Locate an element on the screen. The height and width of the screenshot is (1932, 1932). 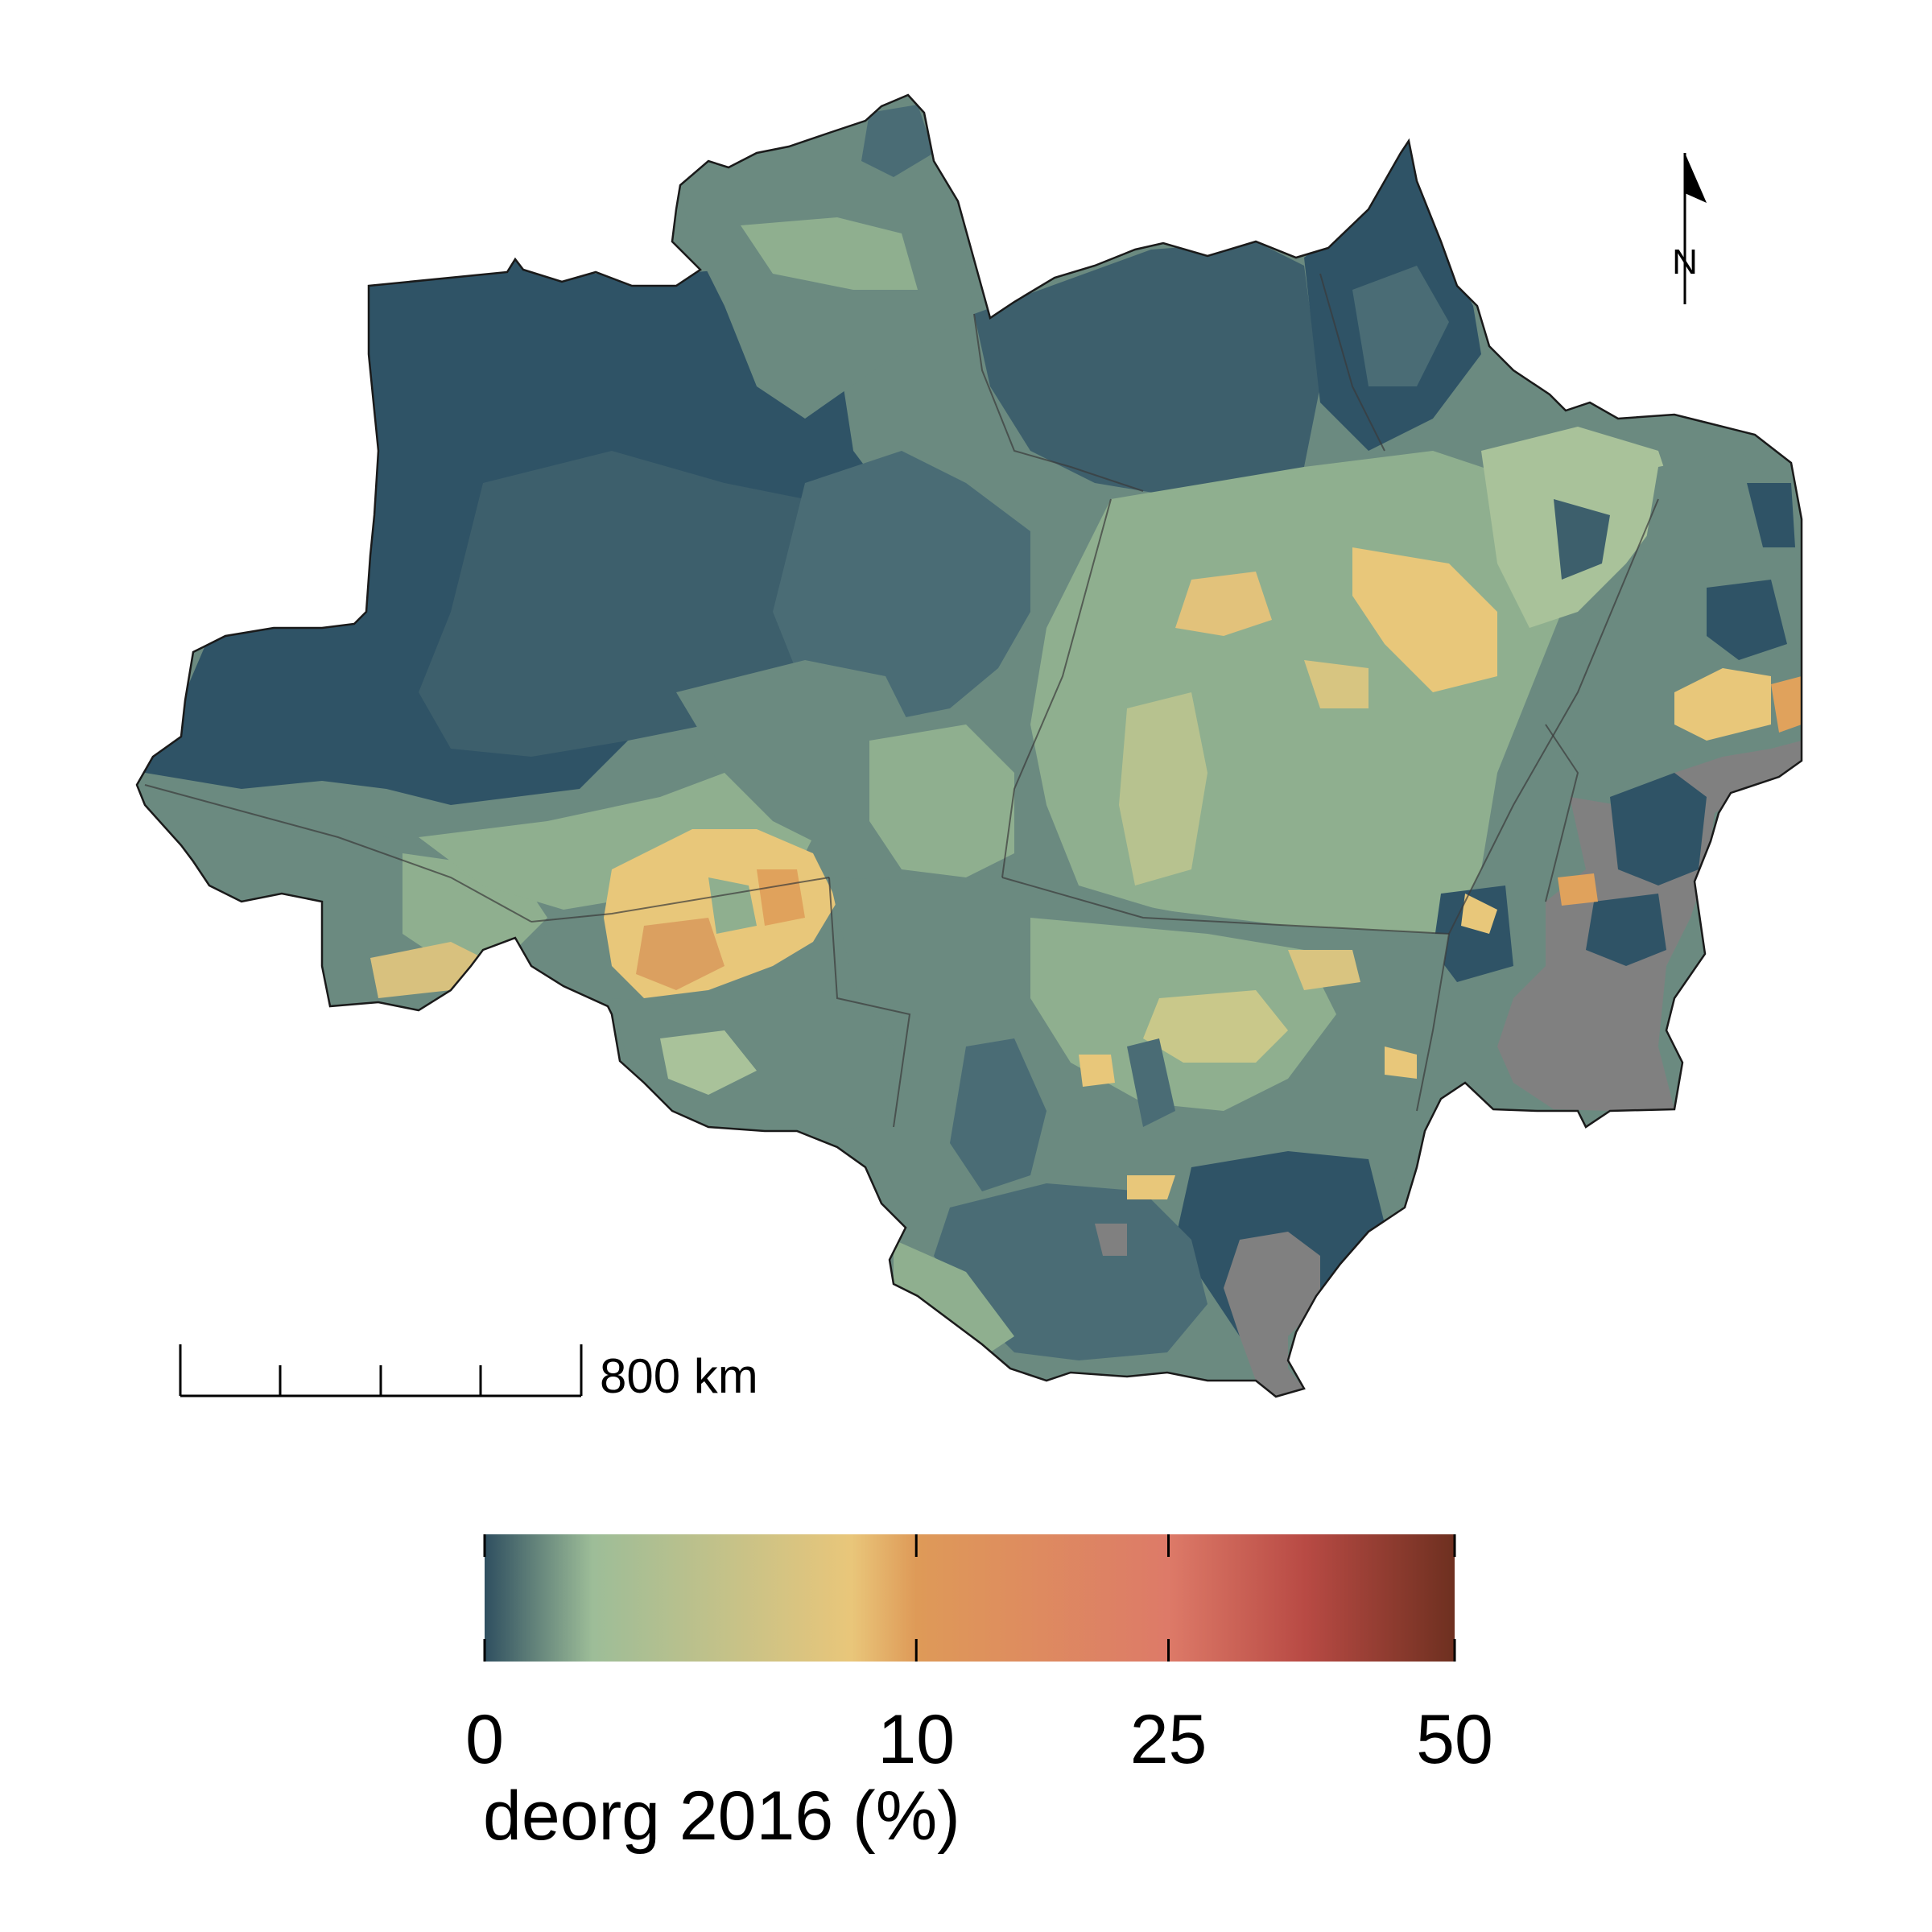
scale-bar-label: 800 km is located at coordinates (679, 1376).